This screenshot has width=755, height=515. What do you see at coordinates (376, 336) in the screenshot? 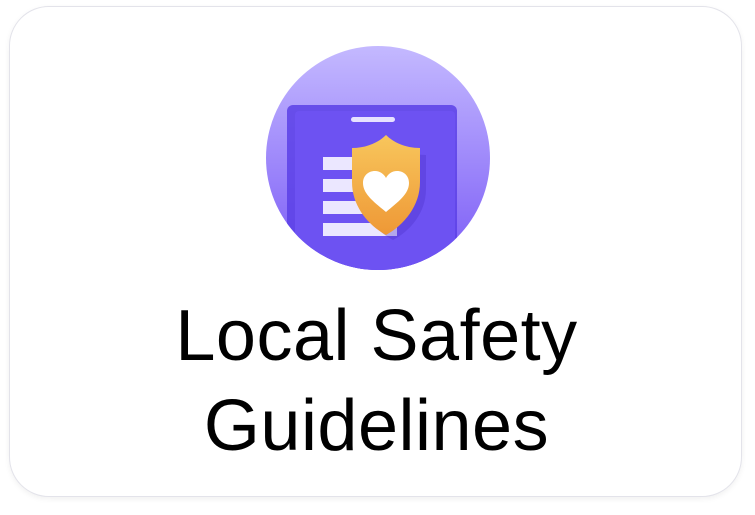
I see `tile-title-line-1: Local Safety` at bounding box center [376, 336].